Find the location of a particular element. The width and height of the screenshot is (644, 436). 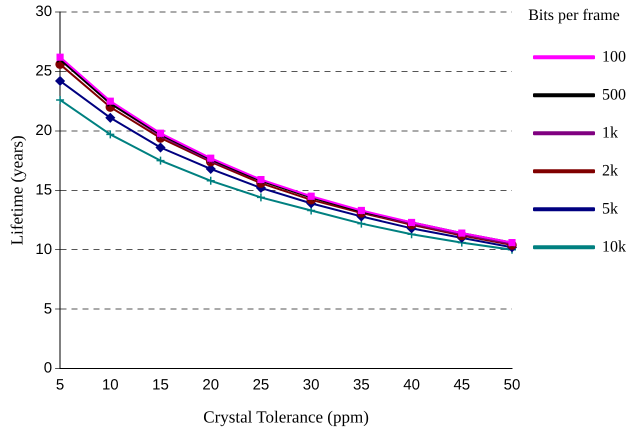

y-tick-label: 0 is located at coordinates (48, 368).